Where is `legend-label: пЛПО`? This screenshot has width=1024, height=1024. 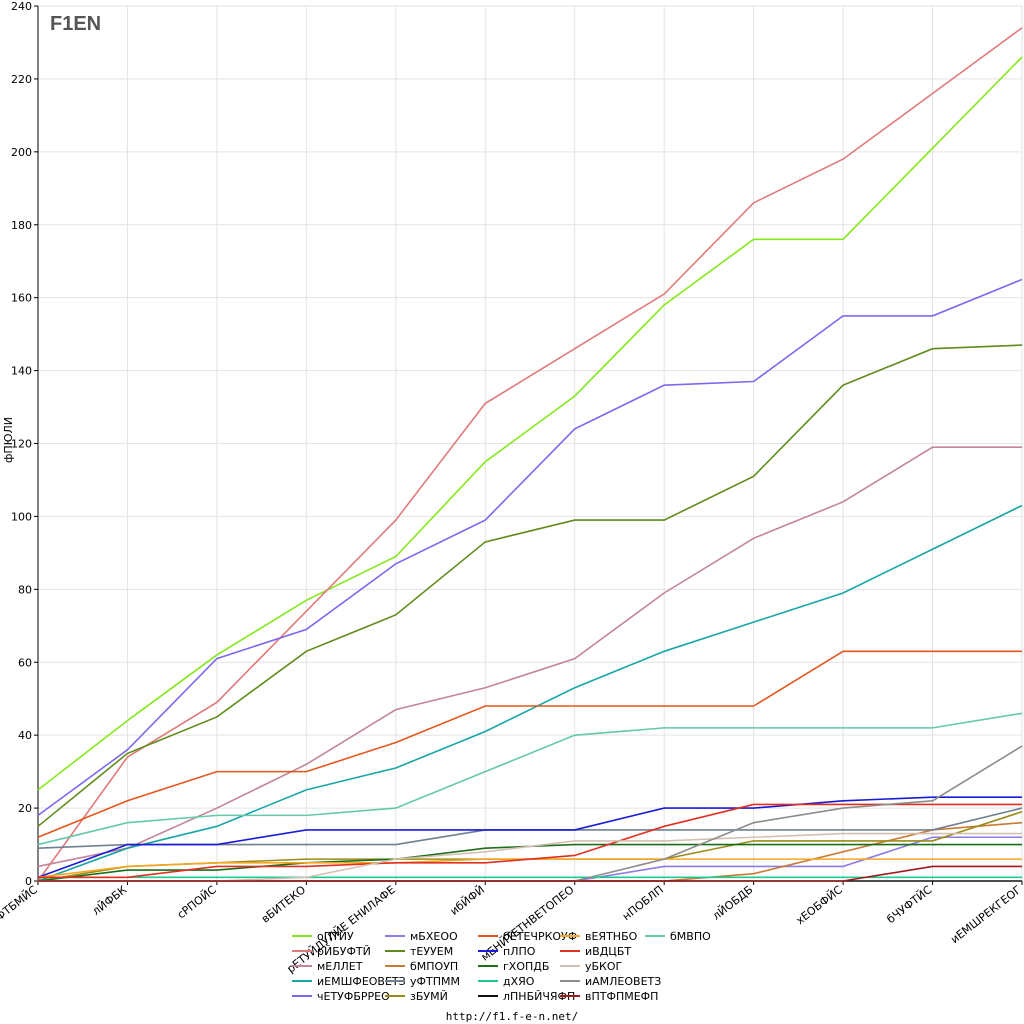 legend-label: пЛПО is located at coordinates (519, 951).